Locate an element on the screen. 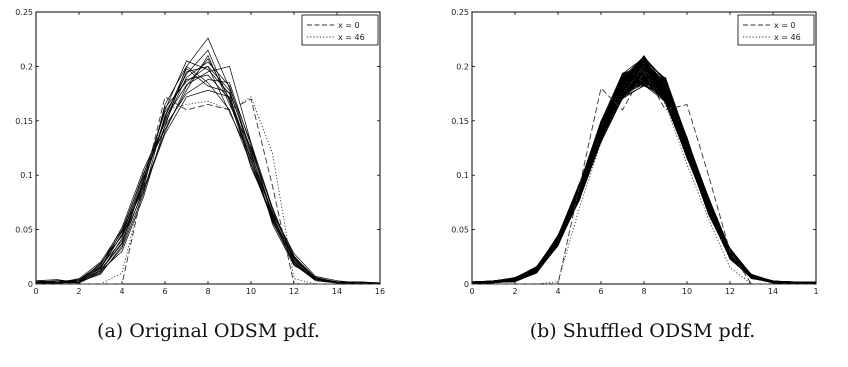  caption-a: (a) Original ODSM pdf. is located at coordinates (208, 331).